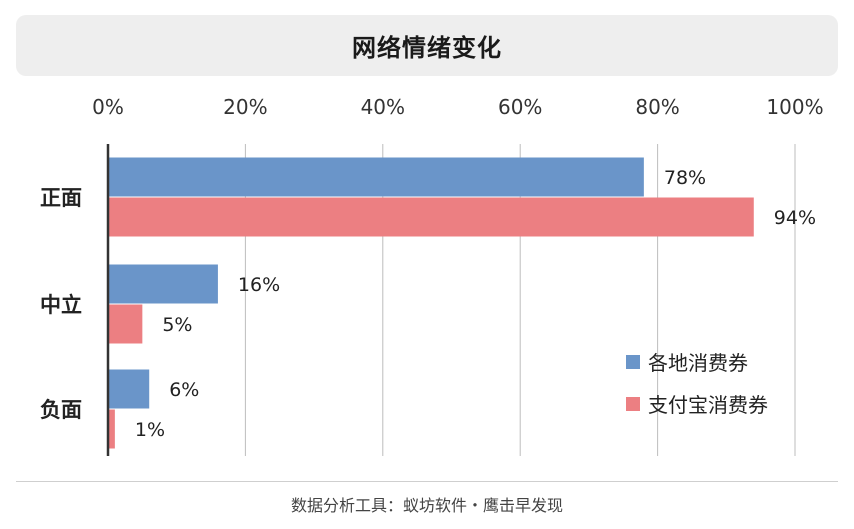 This screenshot has height=529, width=854. I want to click on data-label: 1%, so click(150, 430).